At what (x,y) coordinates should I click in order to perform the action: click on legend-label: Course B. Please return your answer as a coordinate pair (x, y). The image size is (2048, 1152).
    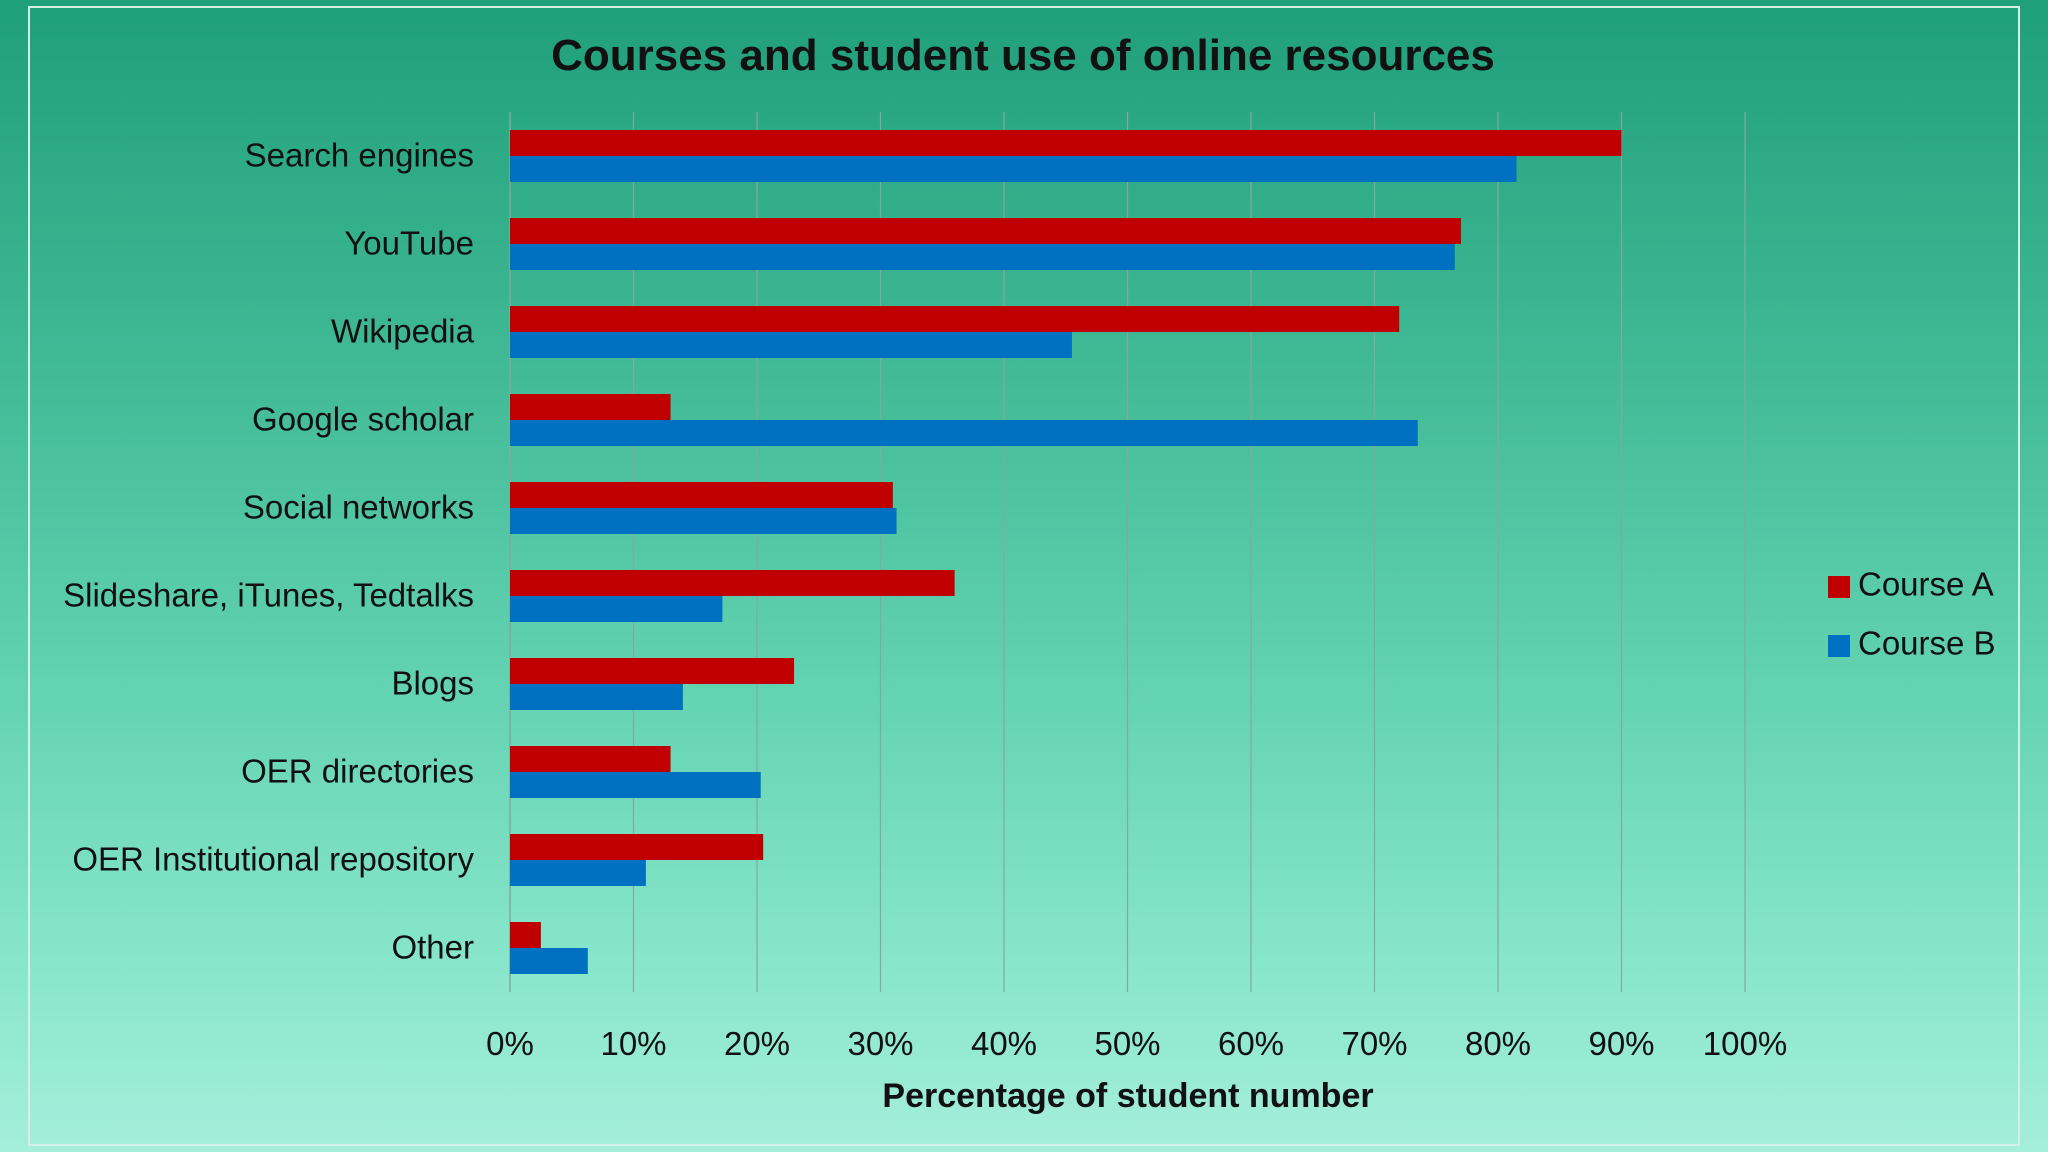
    Looking at the image, I should click on (1927, 643).